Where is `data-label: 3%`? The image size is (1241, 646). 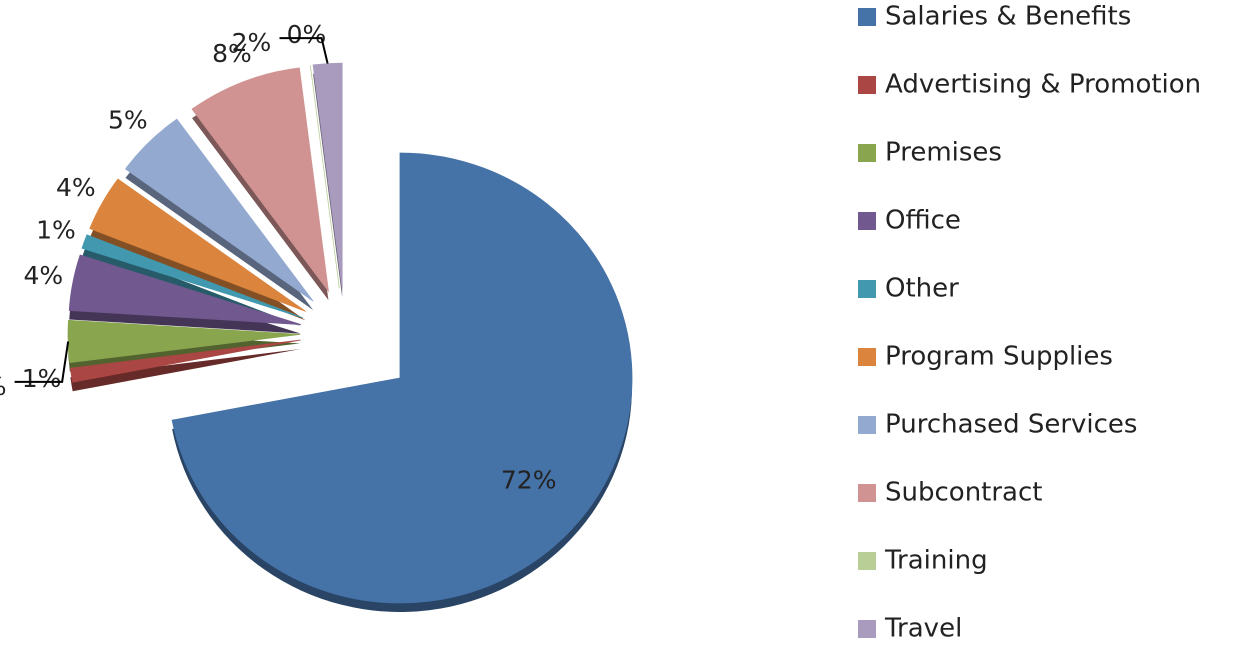 data-label: 3% is located at coordinates (3, 386).